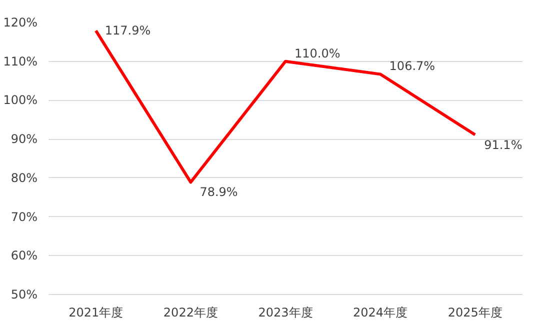  I want to click on x-tick-label: 2021年度, so click(96, 313).